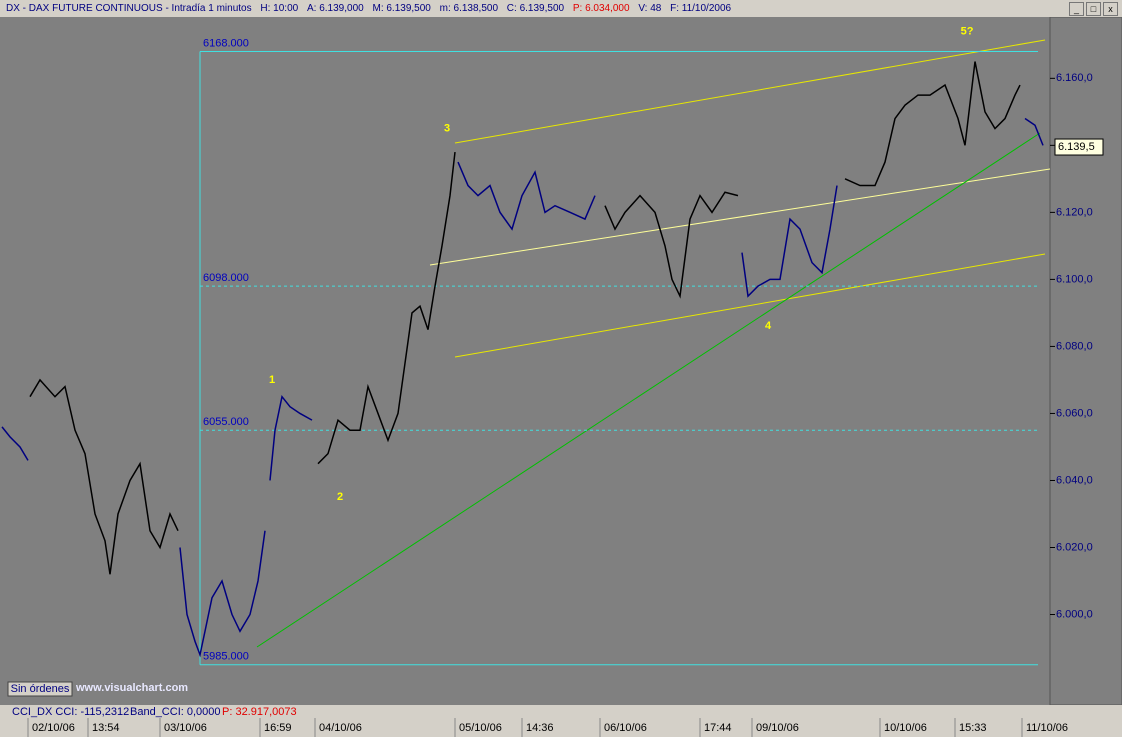 The image size is (1122, 737). What do you see at coordinates (469, 8) in the screenshot?
I see `header-field: m: 6.138,500` at bounding box center [469, 8].